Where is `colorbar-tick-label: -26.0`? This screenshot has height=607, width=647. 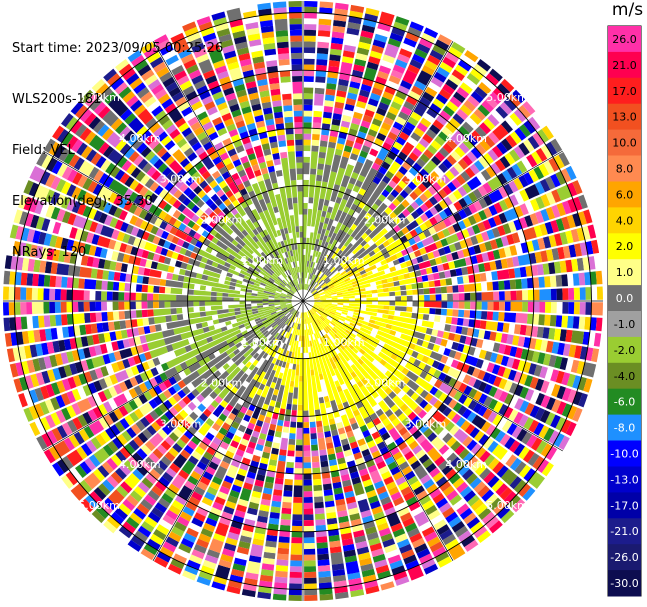
colorbar-tick-label: -26.0 is located at coordinates (624, 557).